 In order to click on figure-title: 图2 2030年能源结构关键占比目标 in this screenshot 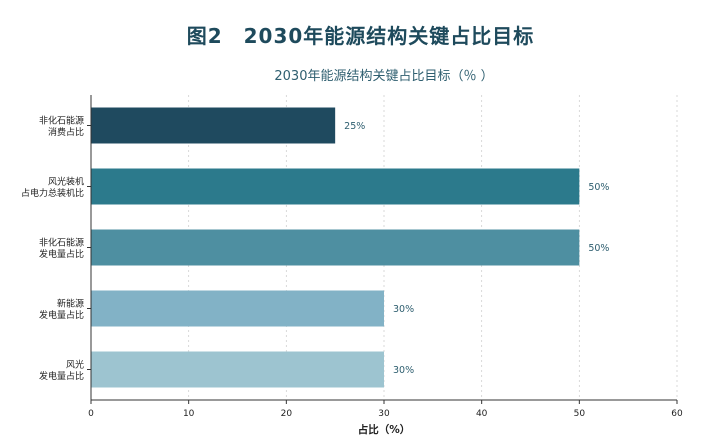, I will do `click(360, 36)`.